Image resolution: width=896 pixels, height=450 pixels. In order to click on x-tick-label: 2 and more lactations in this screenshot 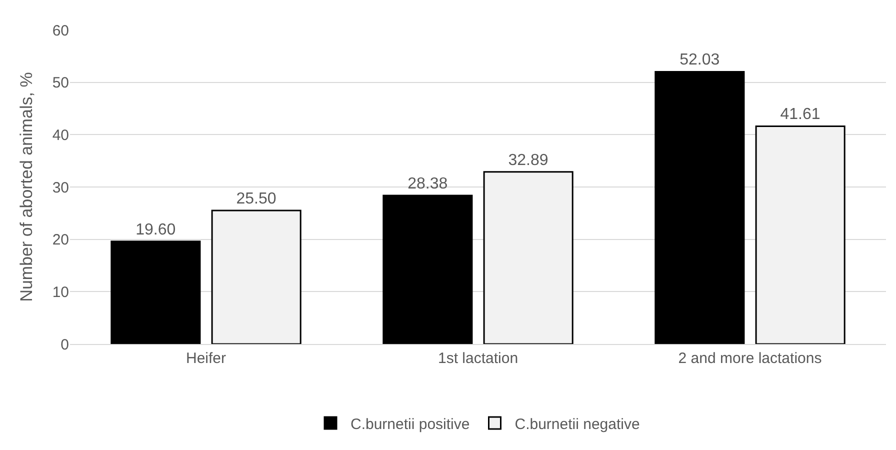, I will do `click(750, 358)`.